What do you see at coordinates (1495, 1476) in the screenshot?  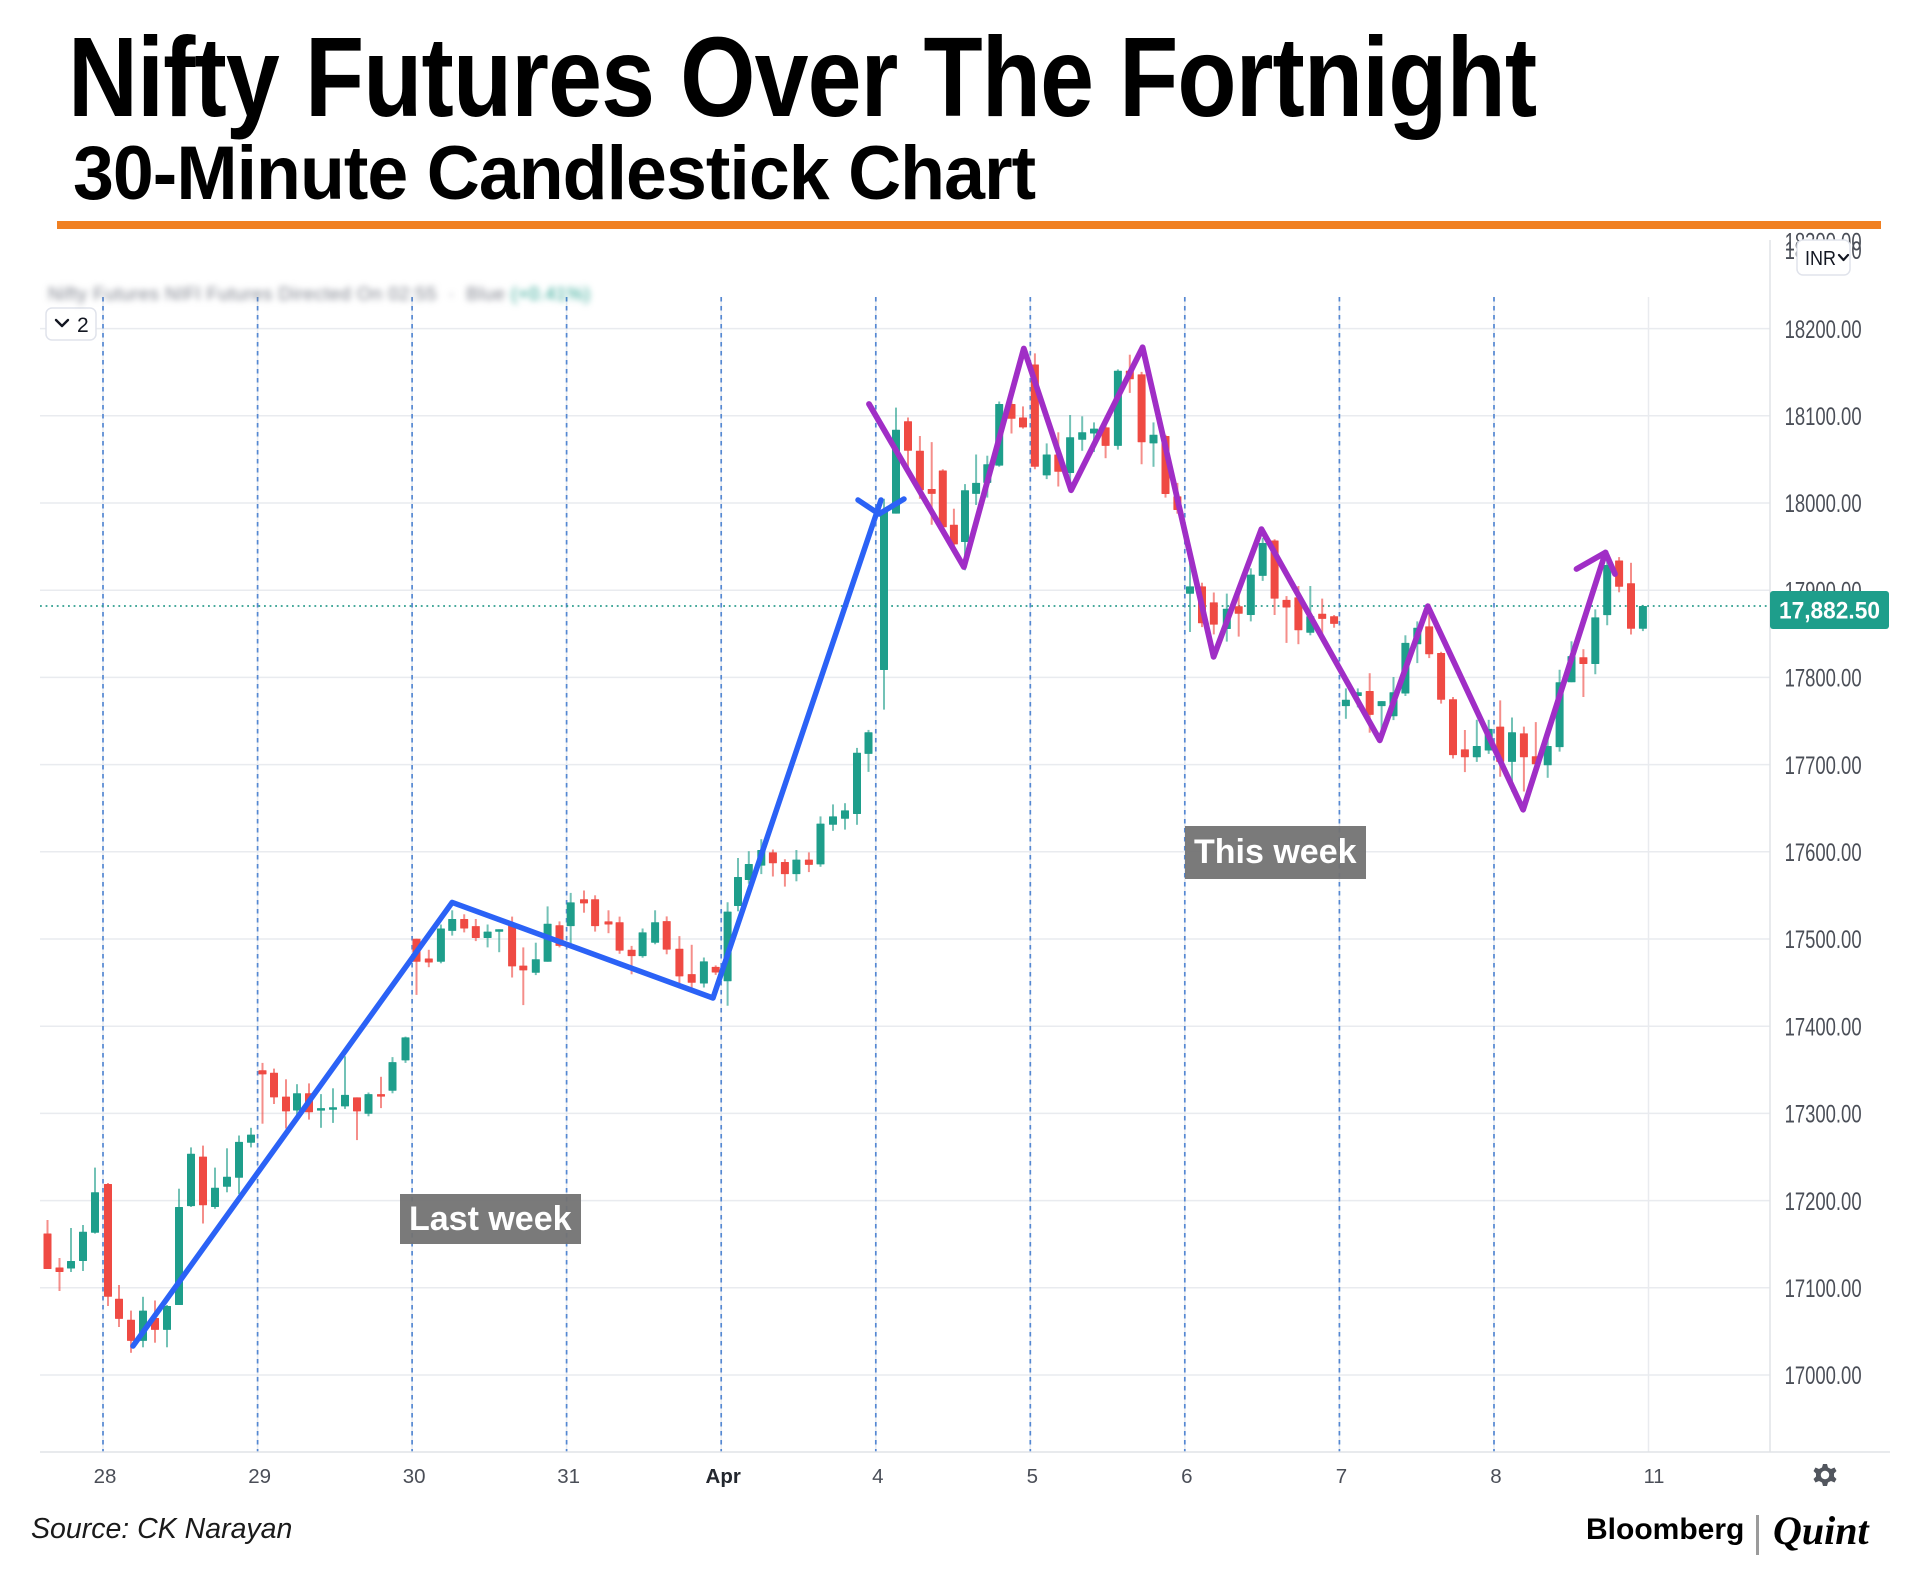 I see `svg-text: 8` at bounding box center [1495, 1476].